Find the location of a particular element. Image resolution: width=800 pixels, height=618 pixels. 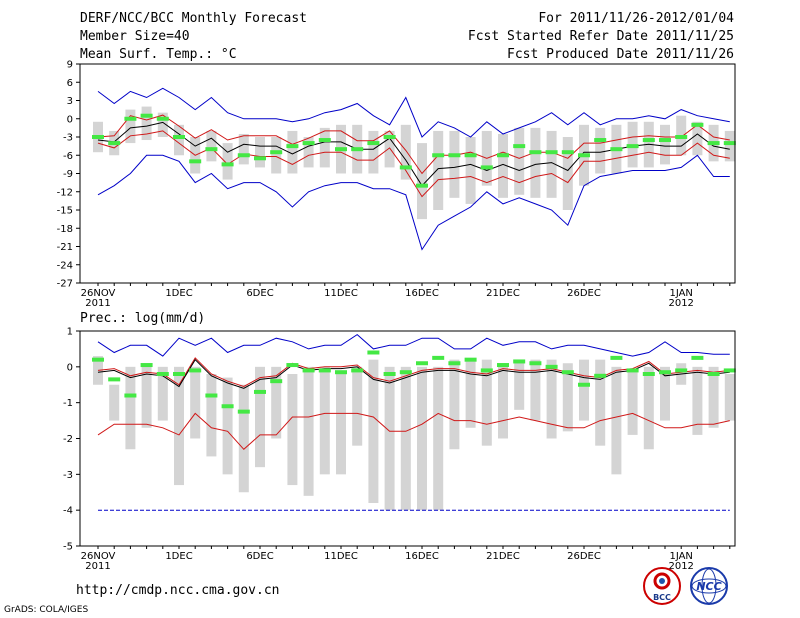

temp-xtick-label: 6DEC is located at coordinates (259, 293).